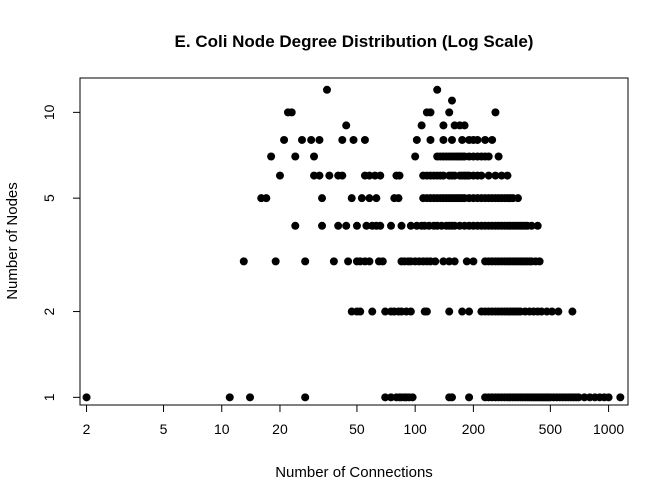  What do you see at coordinates (415, 429) in the screenshot?
I see `x-tick-label: 100` at bounding box center [415, 429].